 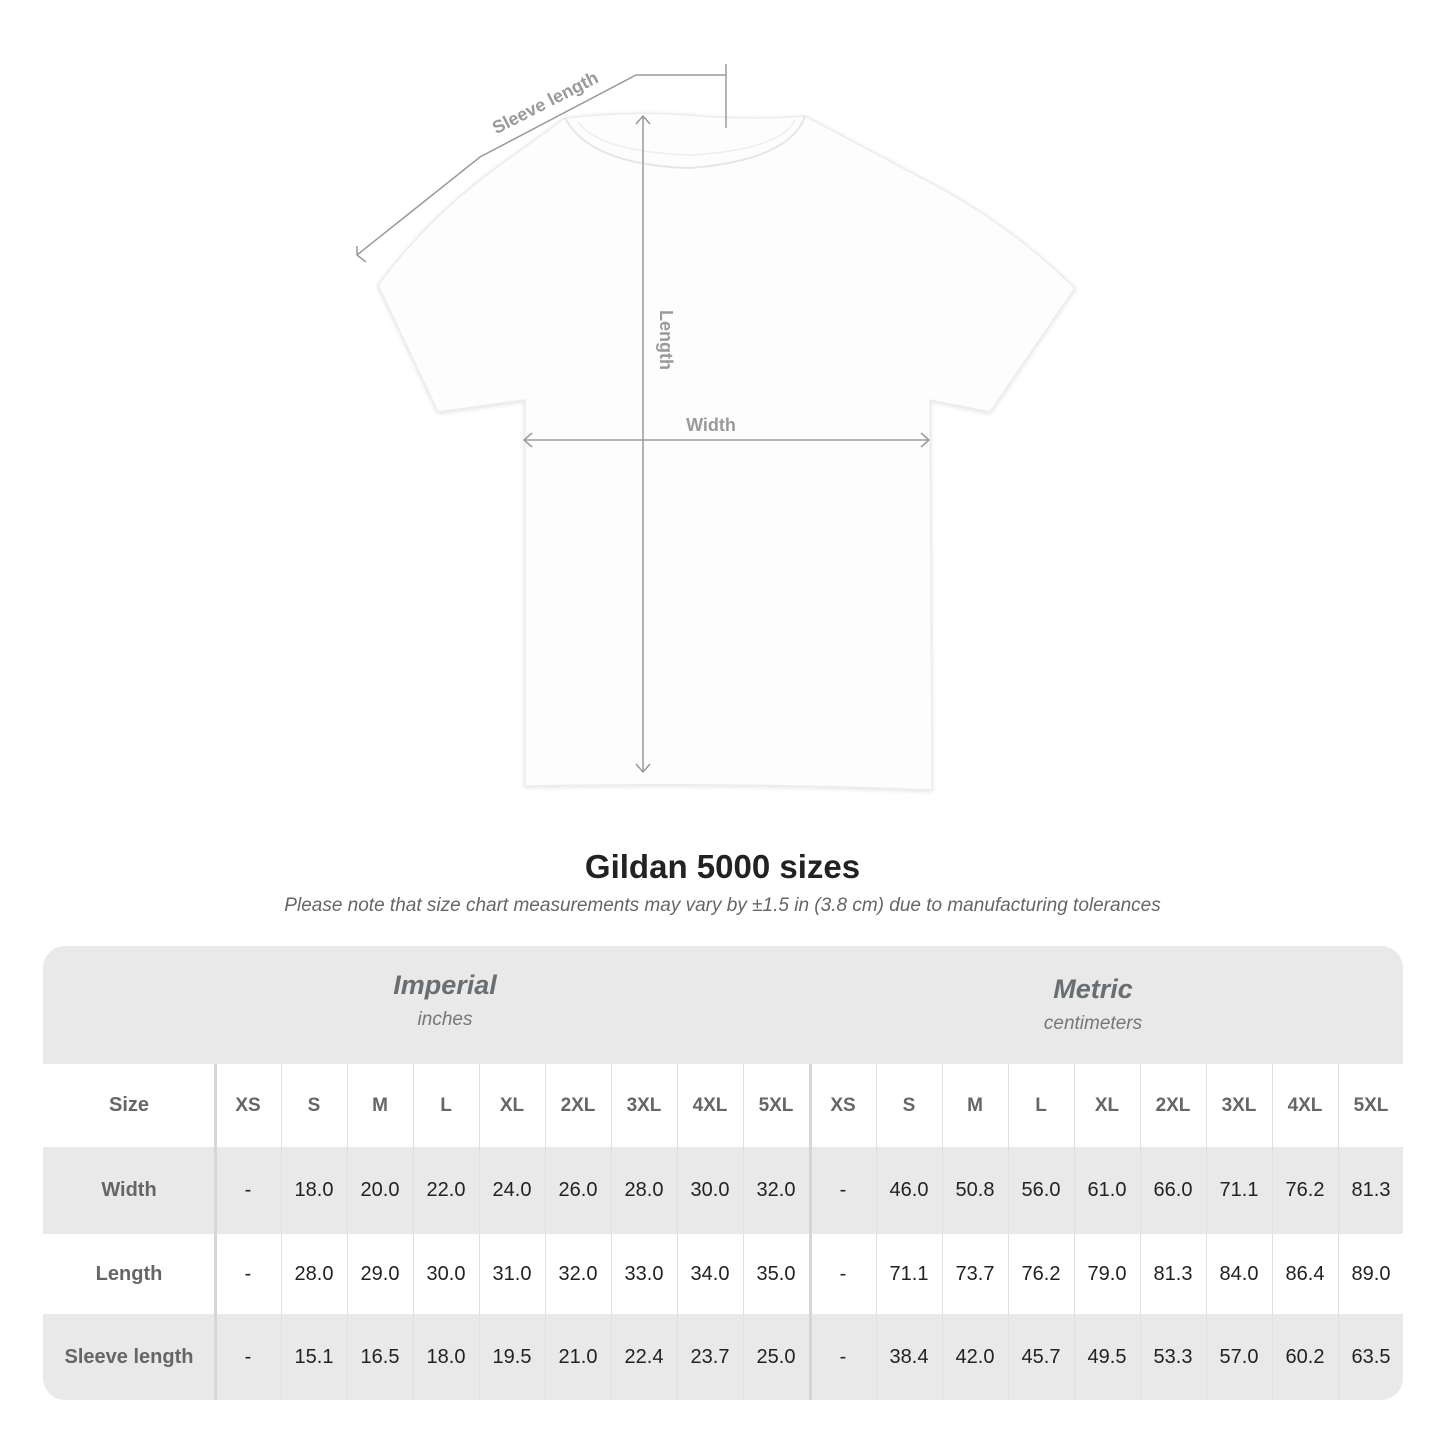 What do you see at coordinates (843, 1105) in the screenshot?
I see `size-header-metric: XS` at bounding box center [843, 1105].